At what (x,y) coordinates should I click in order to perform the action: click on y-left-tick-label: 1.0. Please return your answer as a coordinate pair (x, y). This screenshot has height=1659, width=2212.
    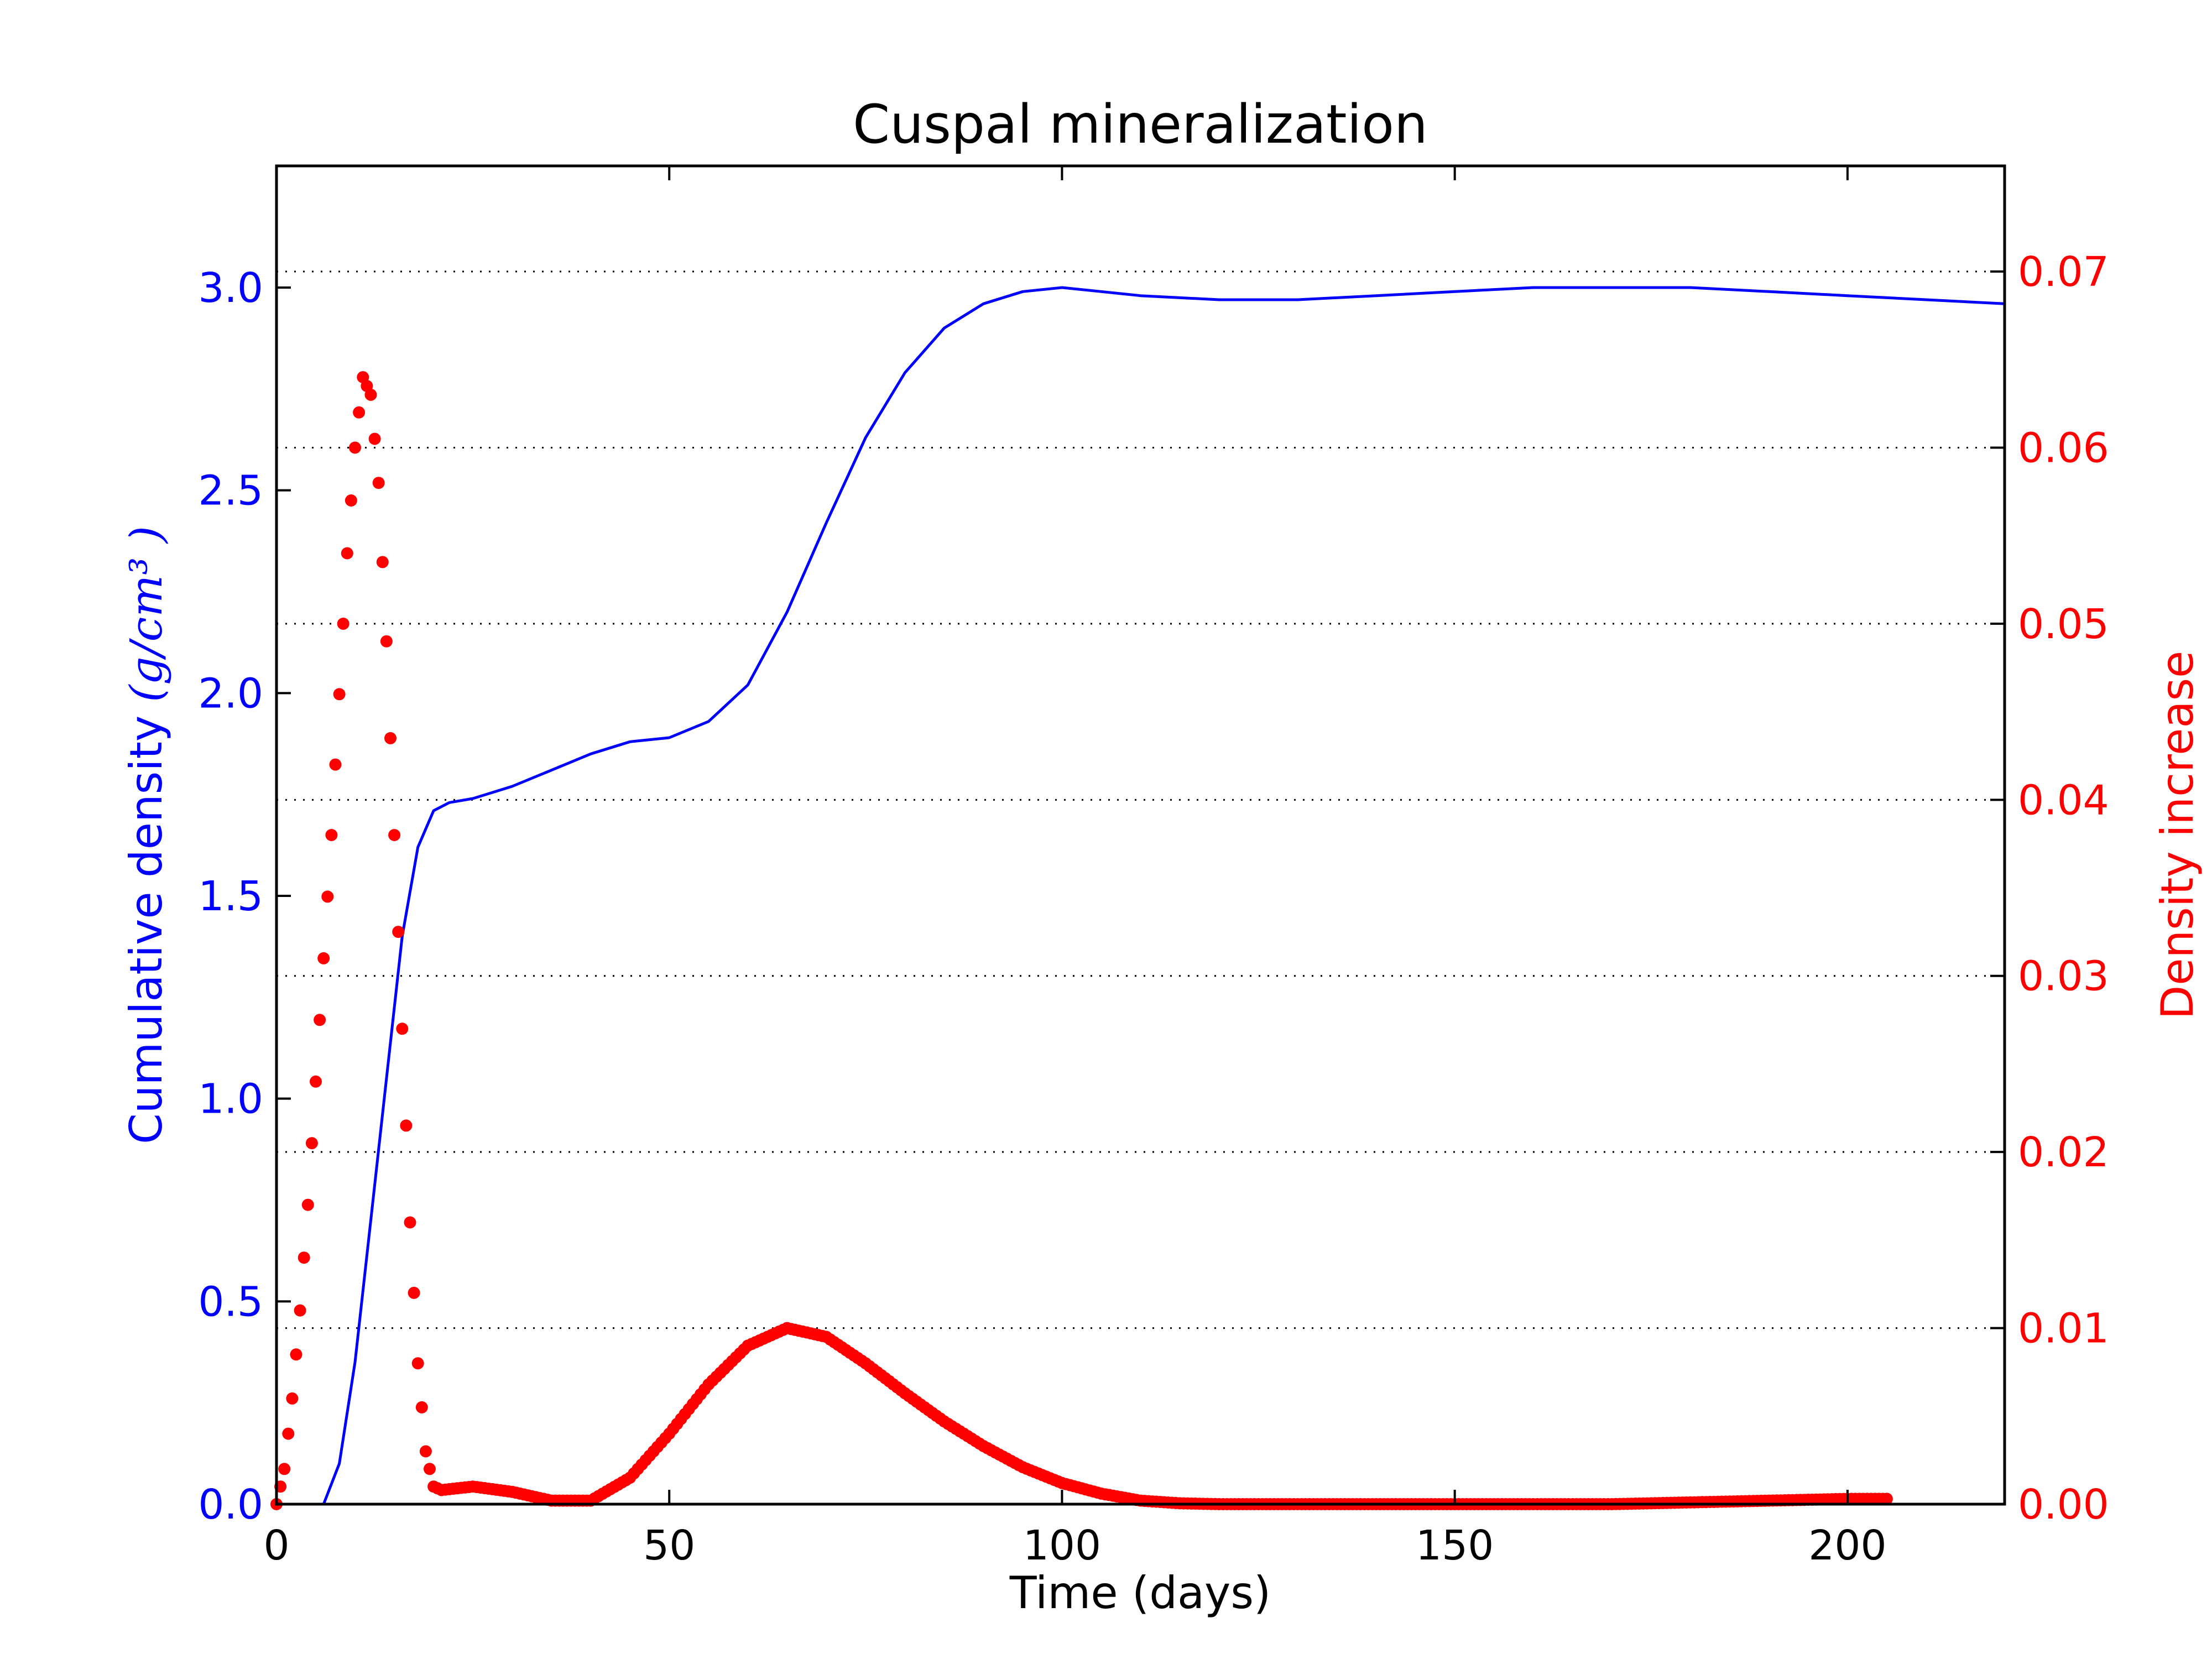
    Looking at the image, I should click on (231, 1099).